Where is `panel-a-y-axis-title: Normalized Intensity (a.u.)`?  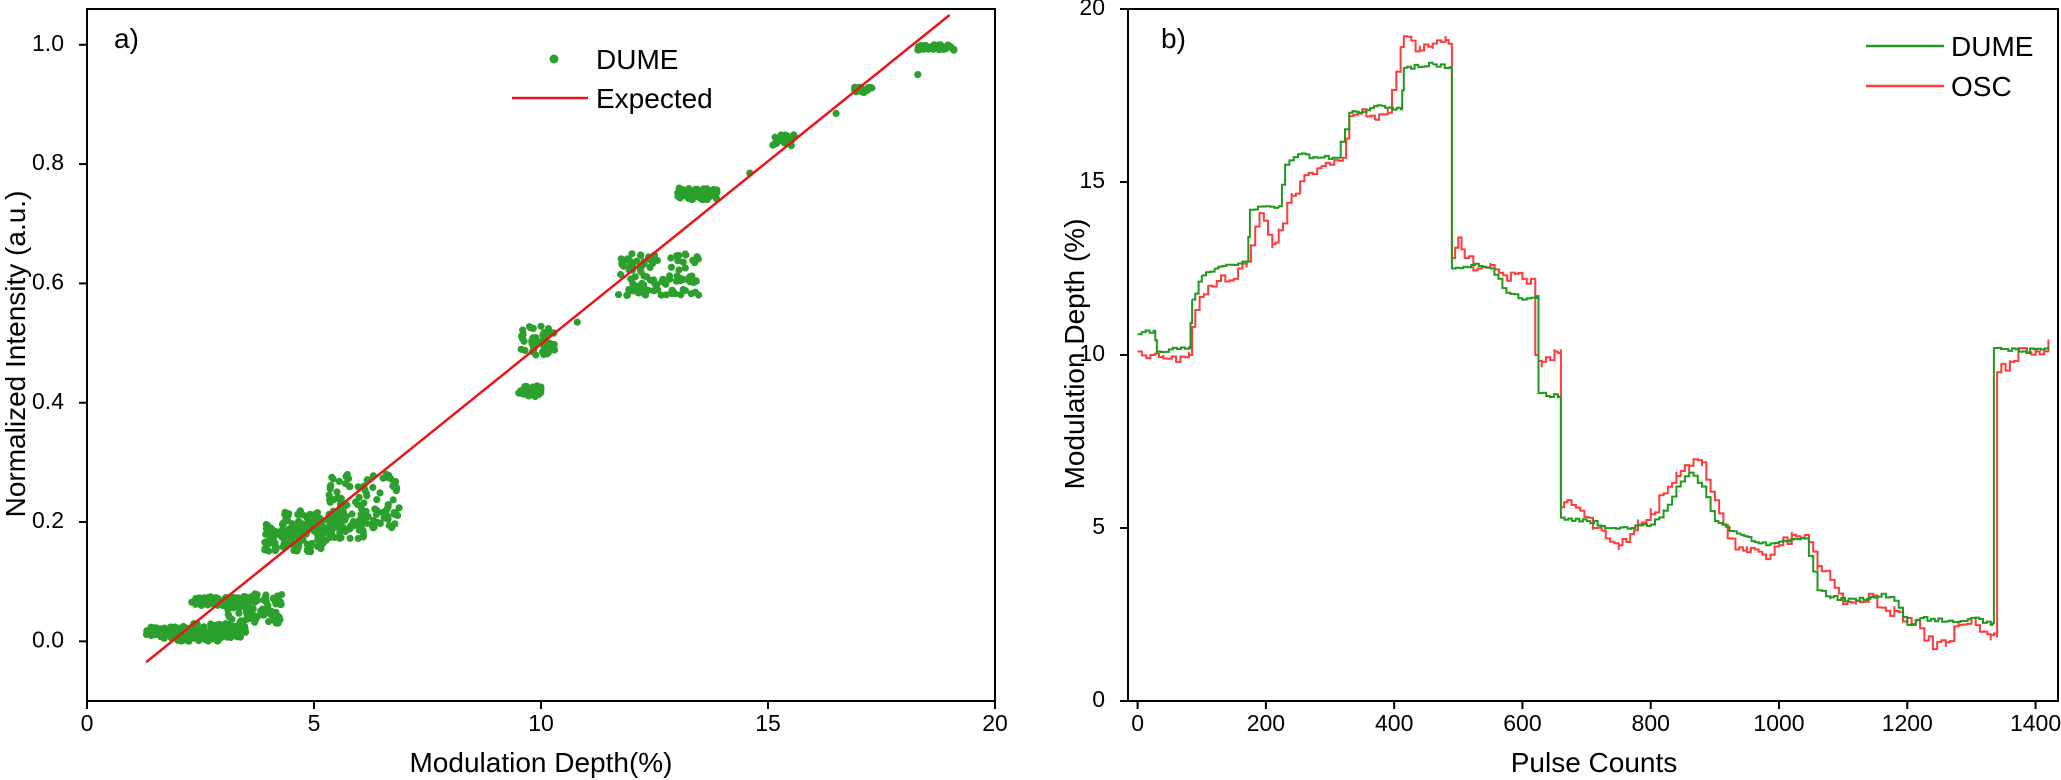
panel-a-y-axis-title: Normalized Intensity (a.u.) is located at coordinates (15, 354).